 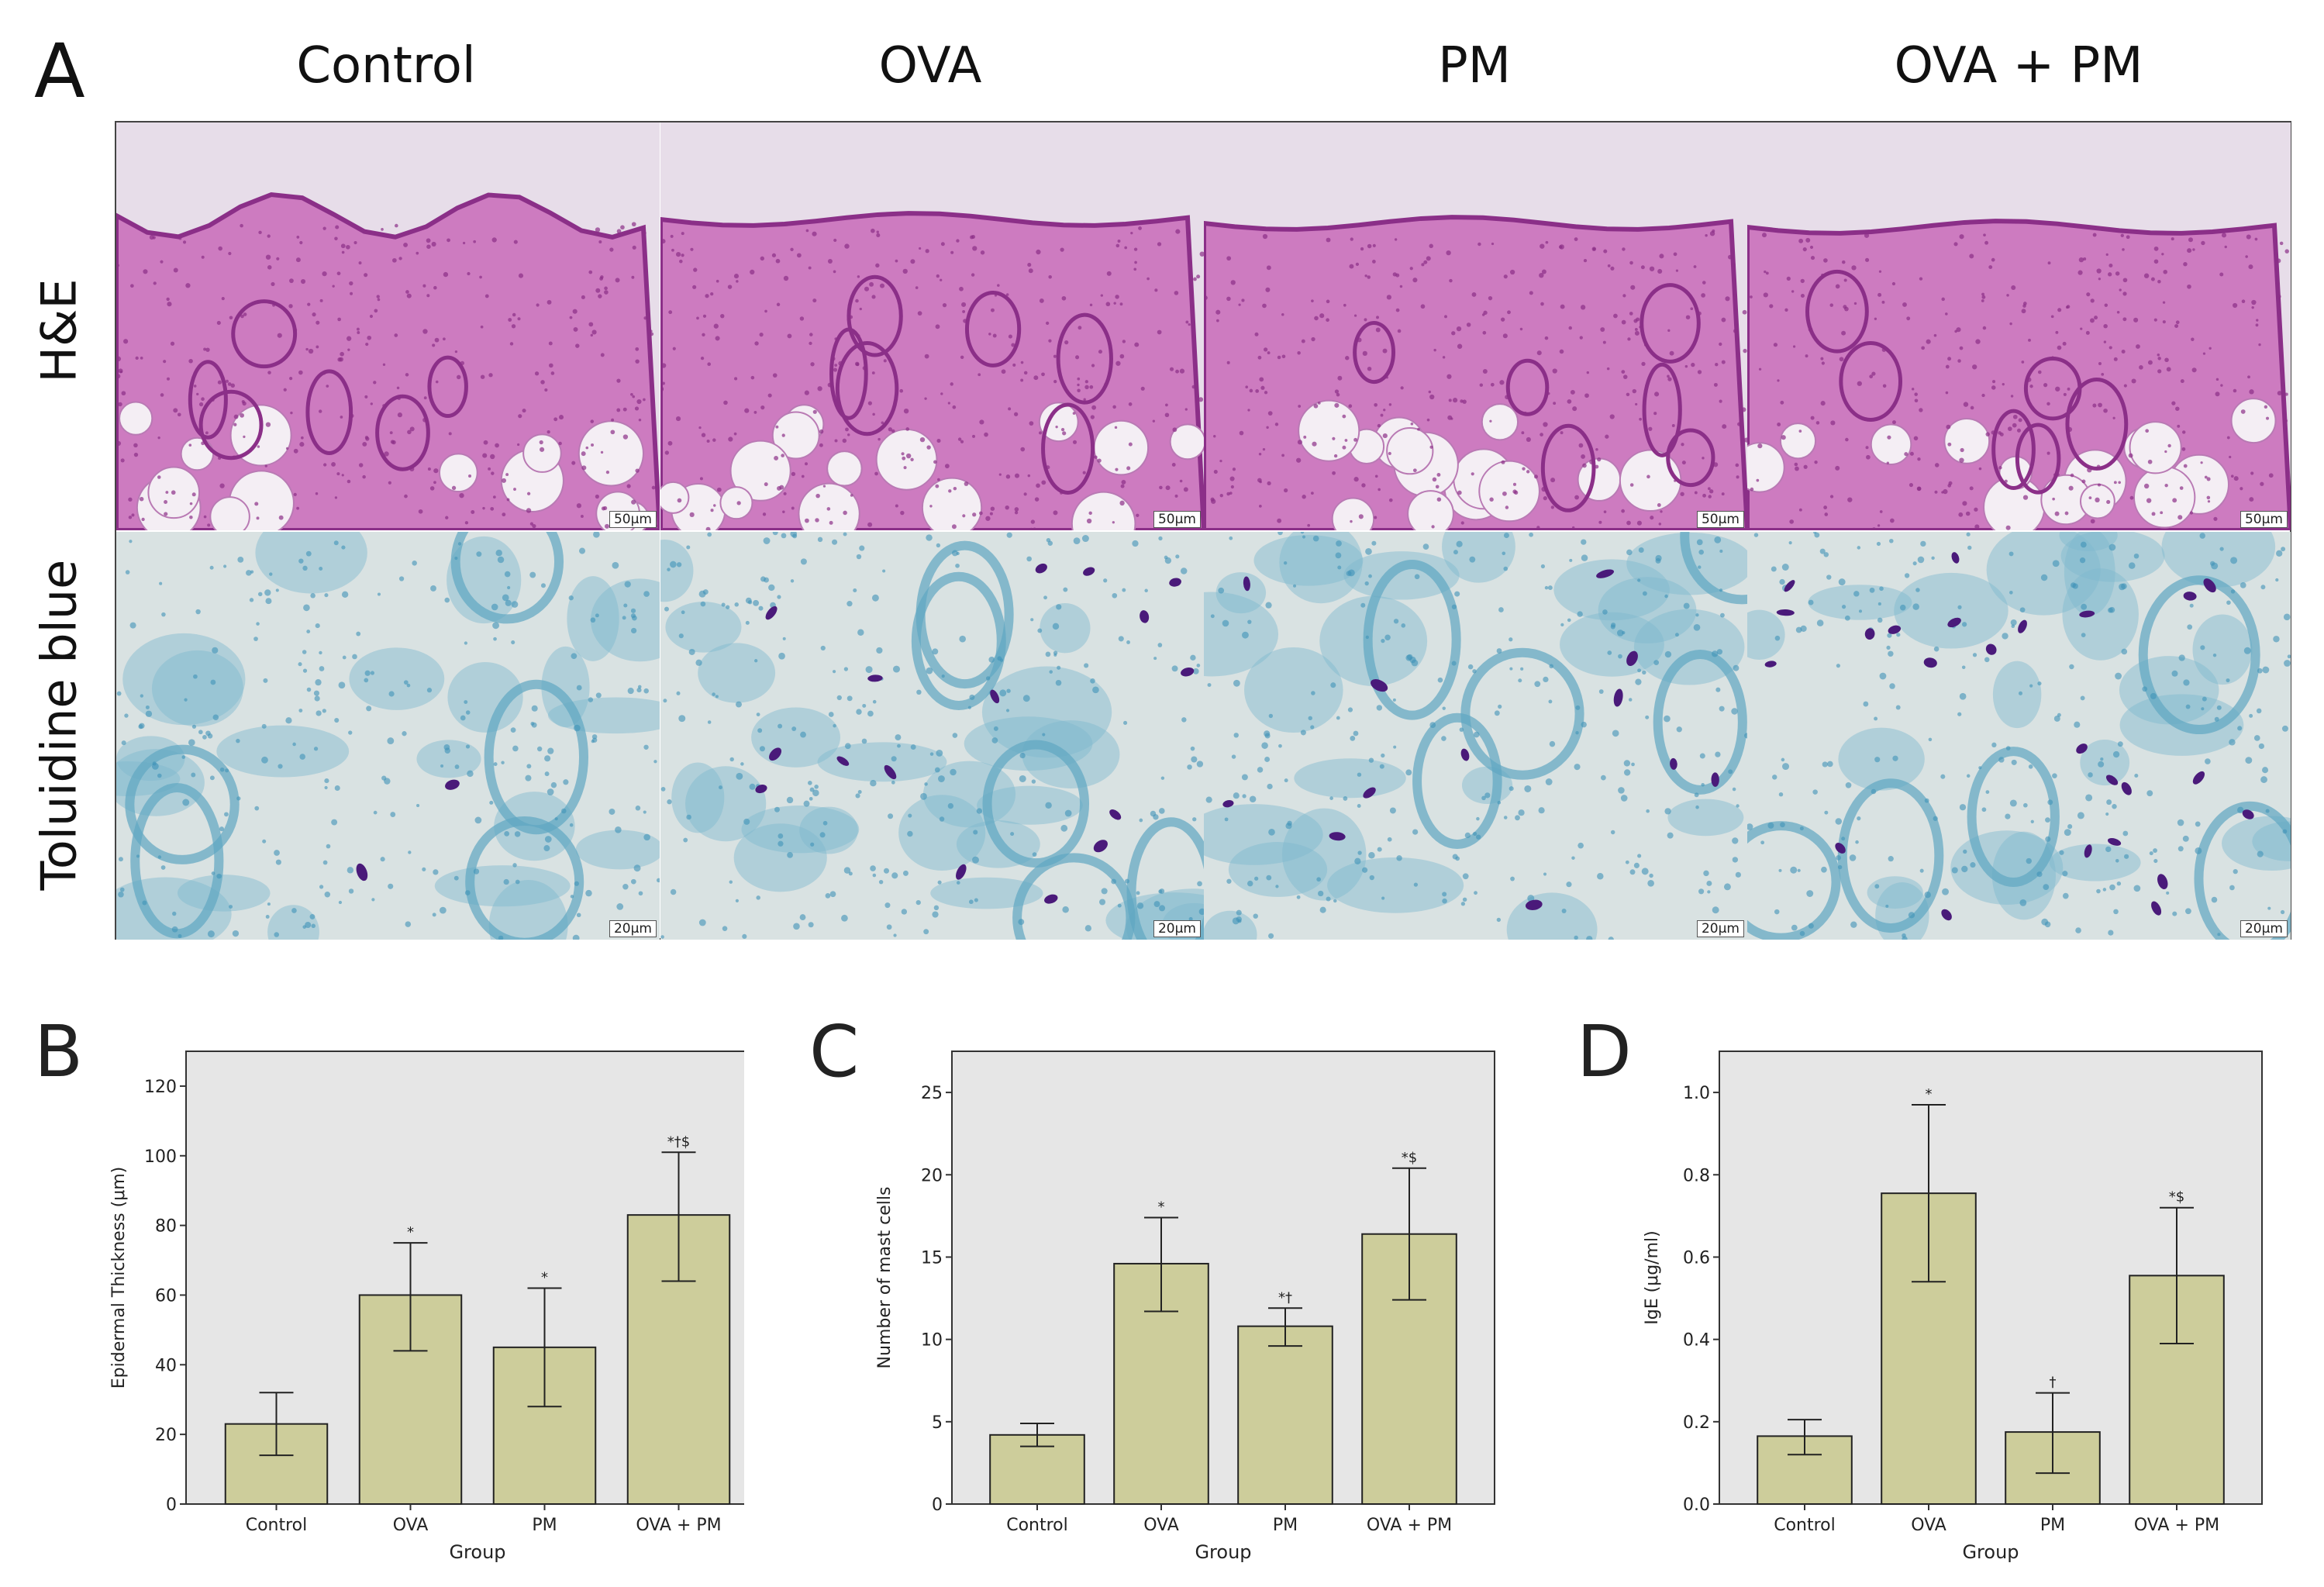 I want to click on y-tick-label: 0.4, so click(x=1696, y=1341).